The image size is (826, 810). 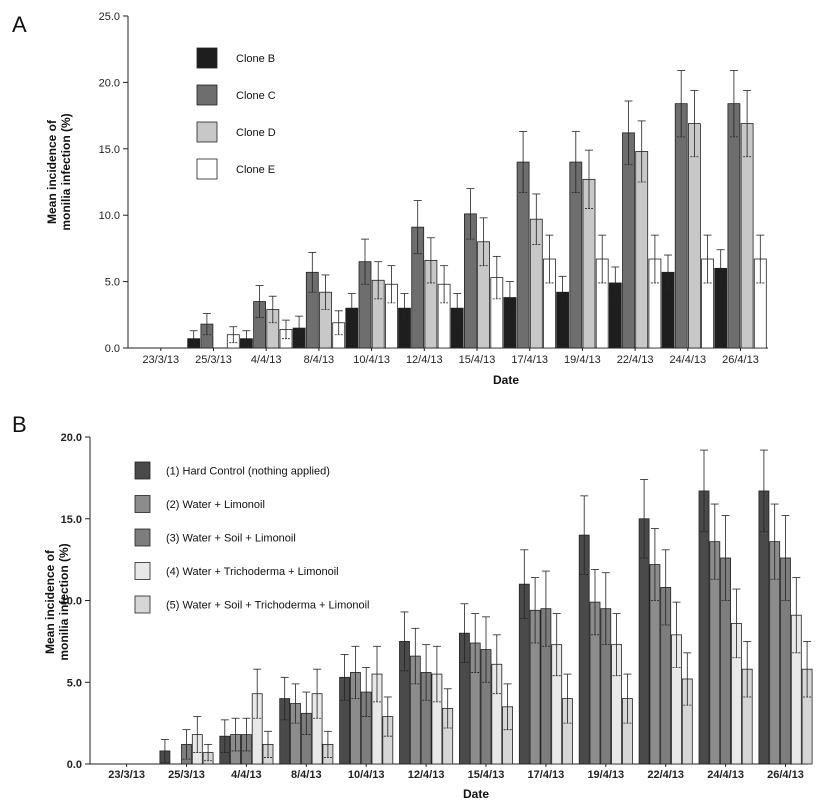 I want to click on panel-letter: A, so click(x=19, y=24).